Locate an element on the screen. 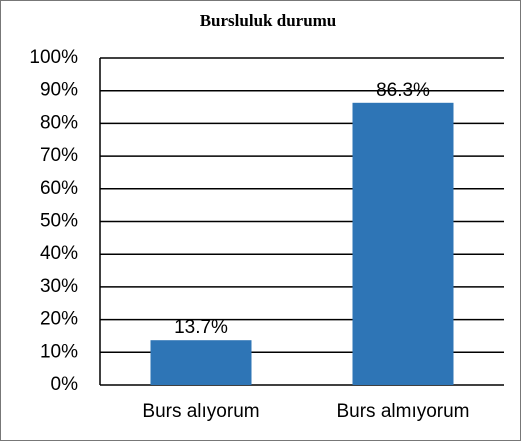 The image size is (521, 441). y-tick-label: 0% is located at coordinates (65, 384).